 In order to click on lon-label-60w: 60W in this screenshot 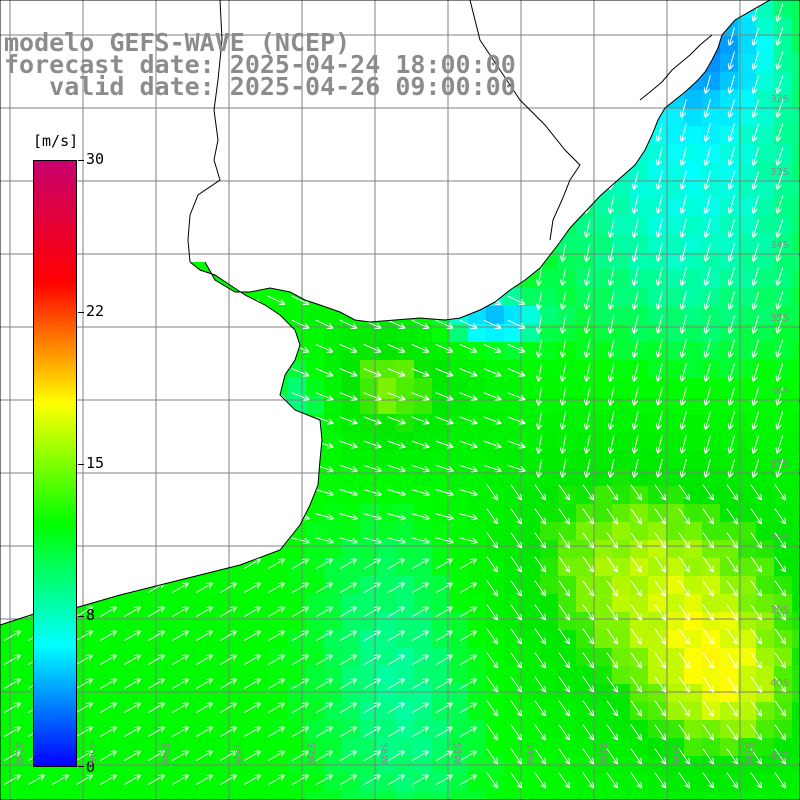, I will do `click(91, 753)`.